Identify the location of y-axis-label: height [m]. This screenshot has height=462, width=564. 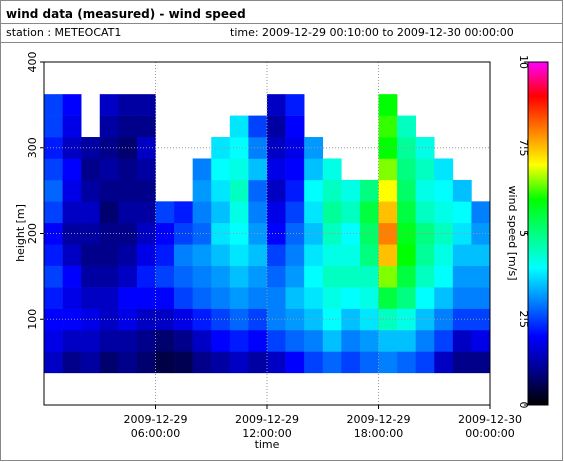
(20, 233).